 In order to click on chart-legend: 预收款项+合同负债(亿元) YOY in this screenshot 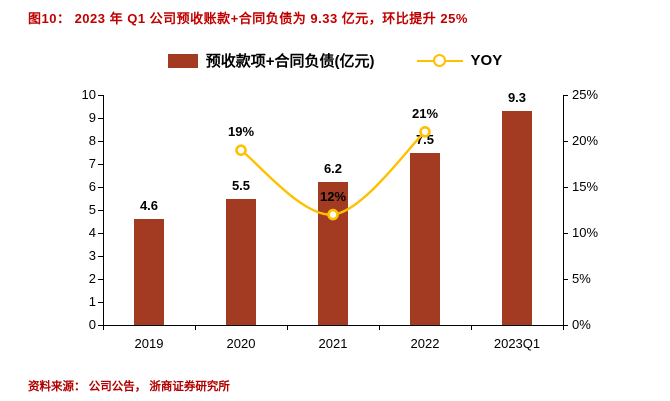, I will do `click(335, 60)`.